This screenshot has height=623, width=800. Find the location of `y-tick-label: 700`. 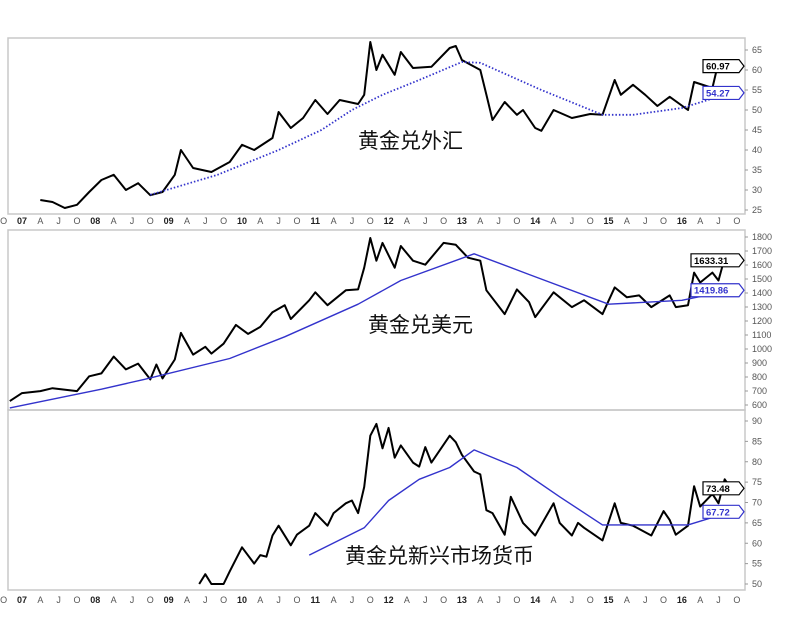

y-tick-label: 700 is located at coordinates (759, 391).